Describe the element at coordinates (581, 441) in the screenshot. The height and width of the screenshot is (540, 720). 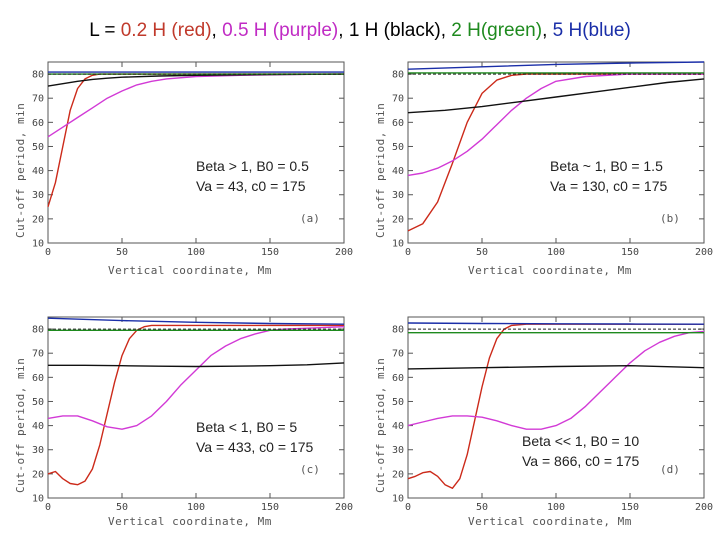
I see `annotation-line-1: Beta << 1, B0 = 10` at that location.